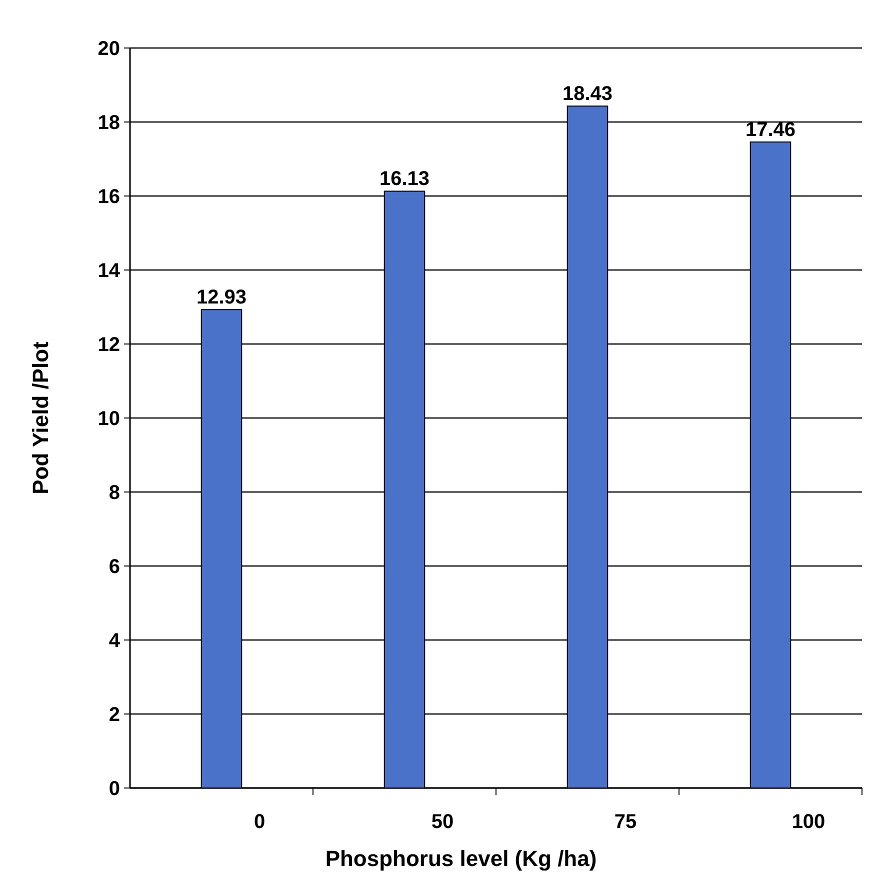  I want to click on y-tick-label: 20, so click(109, 49).